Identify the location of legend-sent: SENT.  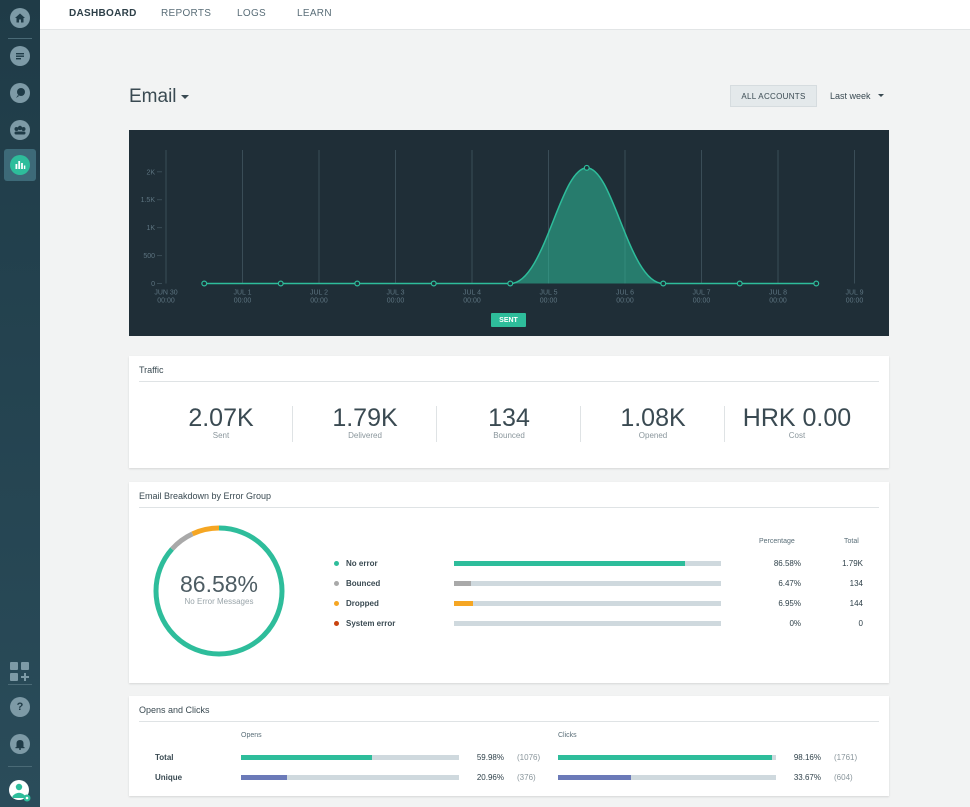
(508, 320).